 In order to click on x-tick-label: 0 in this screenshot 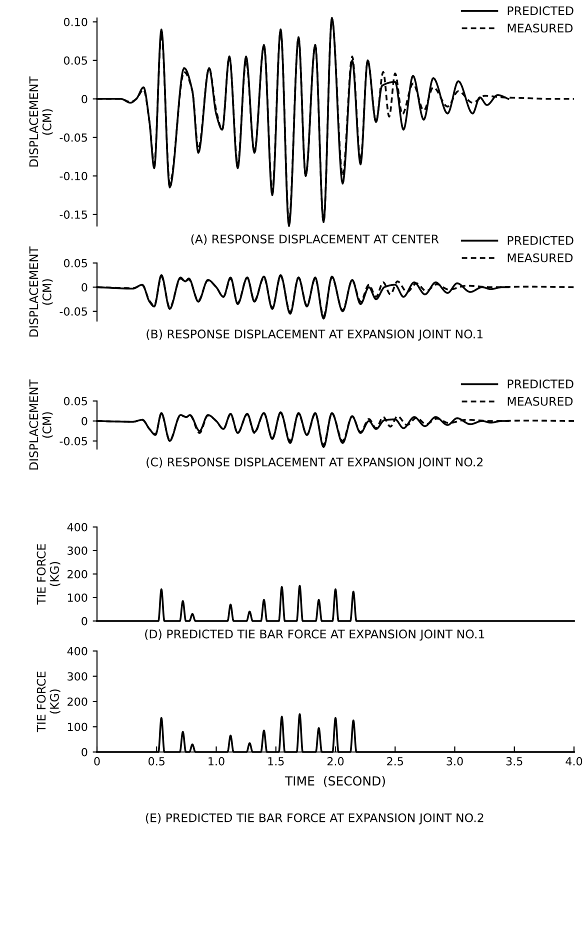, I will do `click(97, 761)`.